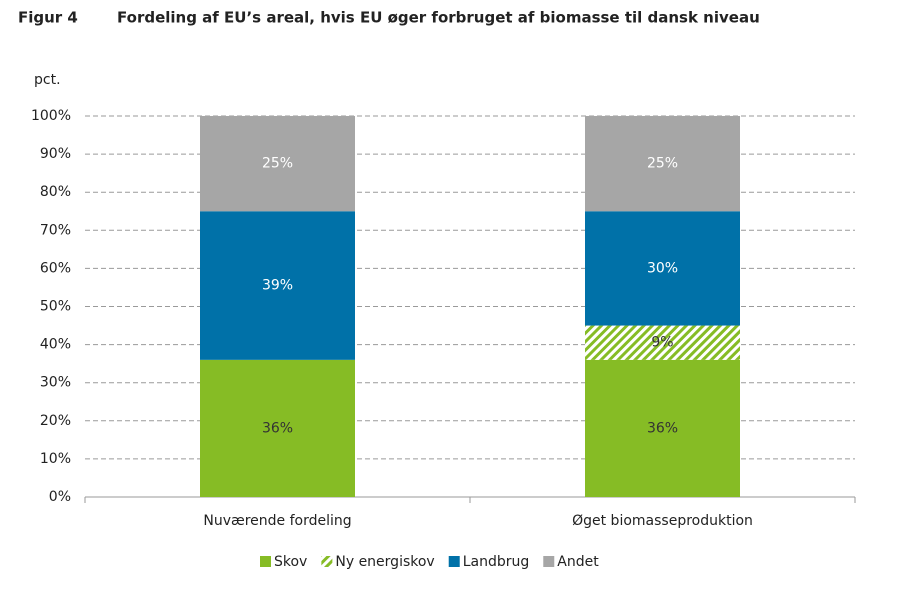  Describe the element at coordinates (60, 497) in the screenshot. I see `y-tick-label: 0%` at that location.